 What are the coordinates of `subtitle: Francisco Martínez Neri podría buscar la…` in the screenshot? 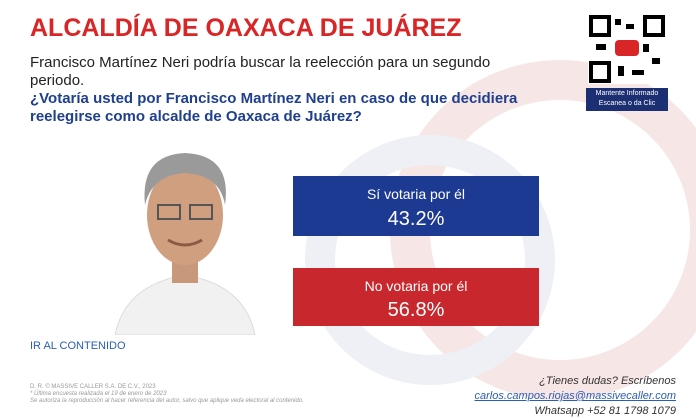 It's located at (260, 71).